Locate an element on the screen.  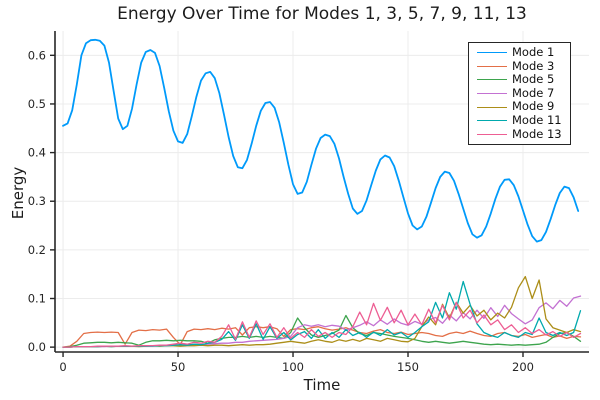
y-tick-label: 0.6 is located at coordinates (37, 55).